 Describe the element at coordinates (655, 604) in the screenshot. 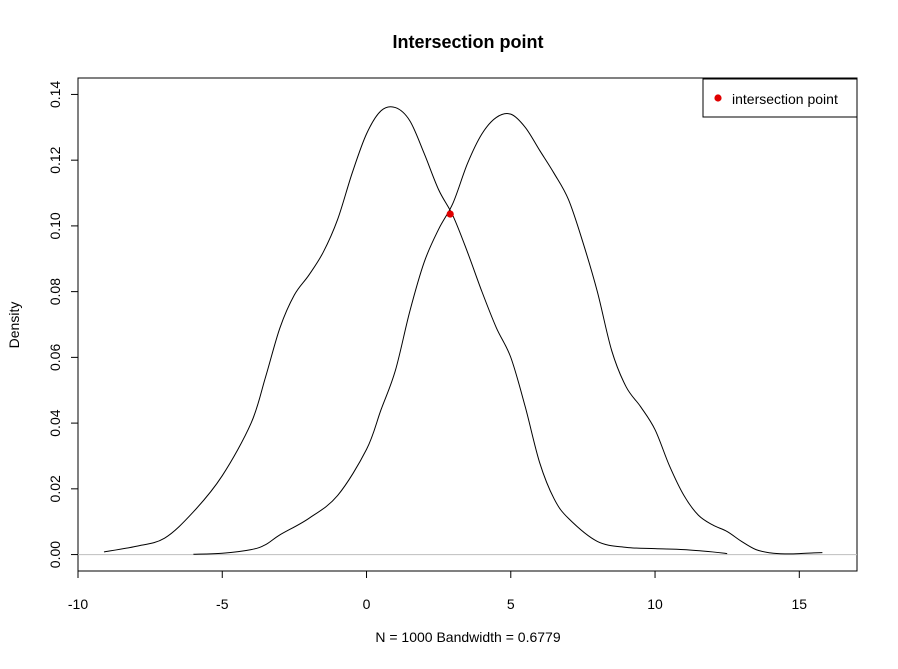

I see `x-tick-label: 10` at that location.